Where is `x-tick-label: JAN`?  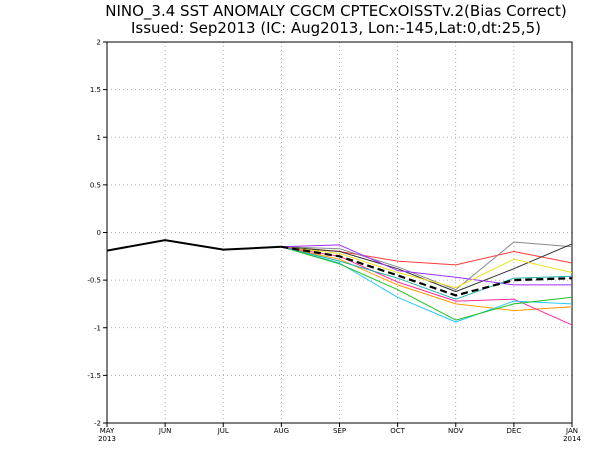
x-tick-label: JAN is located at coordinates (571, 431).